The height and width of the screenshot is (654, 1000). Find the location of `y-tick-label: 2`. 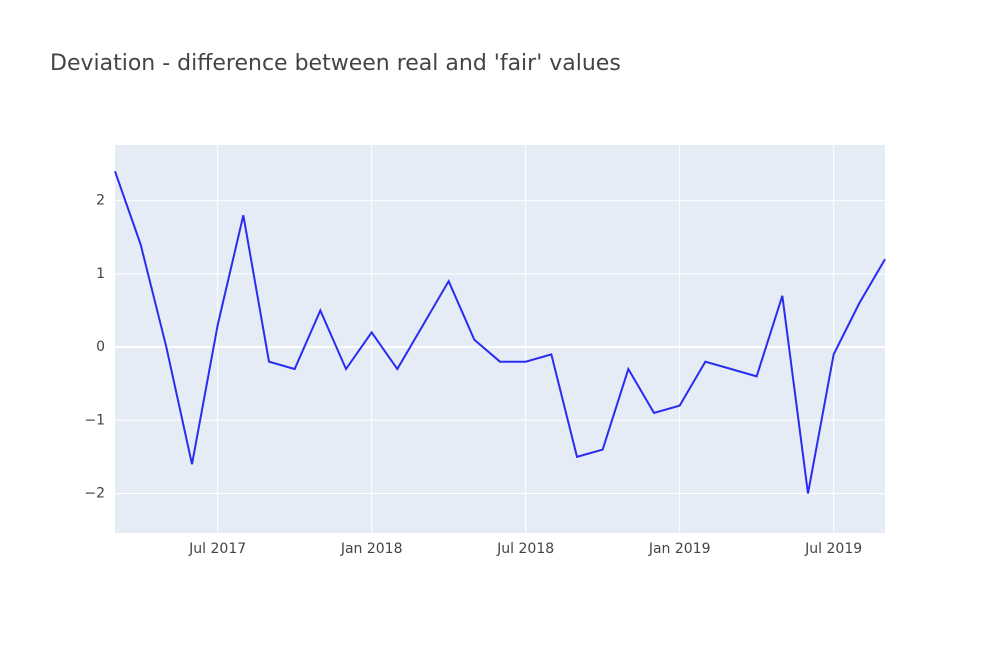

y-tick-label: 2 is located at coordinates (100, 201).